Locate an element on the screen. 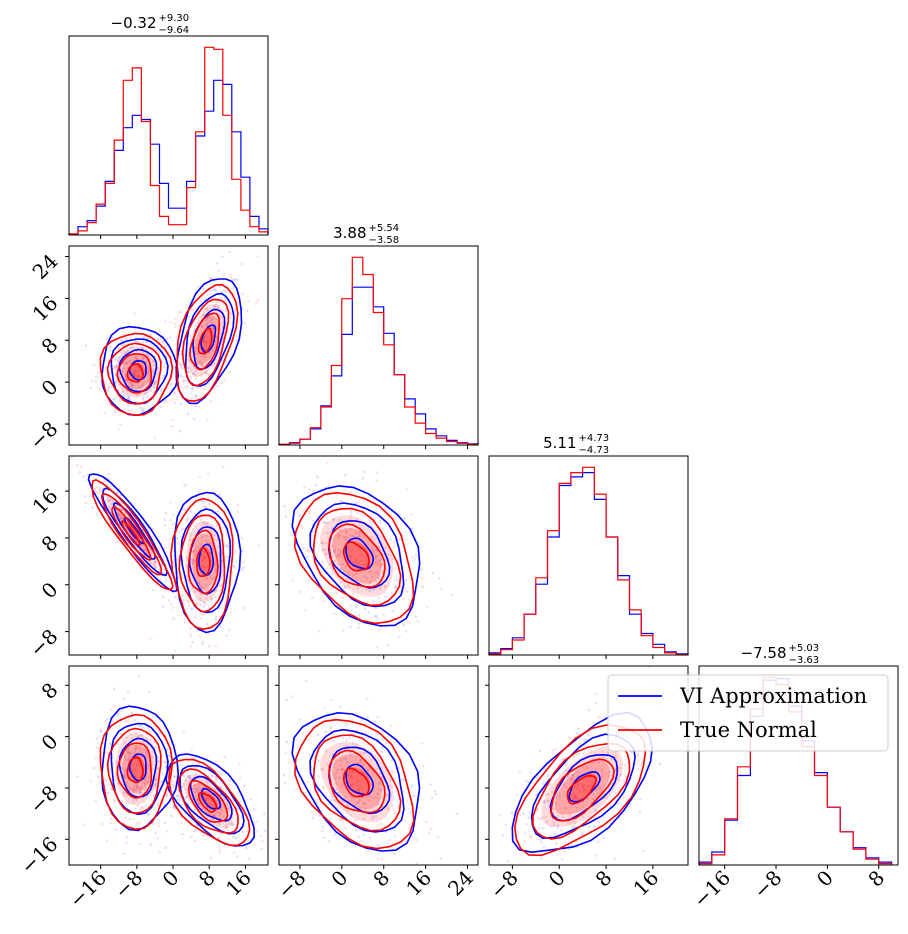  density-fill is located at coordinates (582, 787).